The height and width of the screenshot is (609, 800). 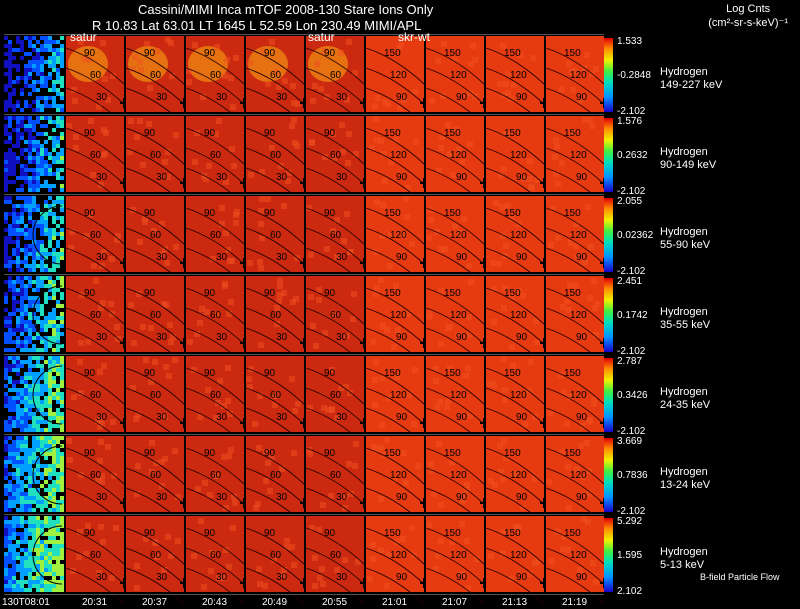 I want to click on channel-label: Hydrogen 13-24 keV, so click(x=685, y=479).